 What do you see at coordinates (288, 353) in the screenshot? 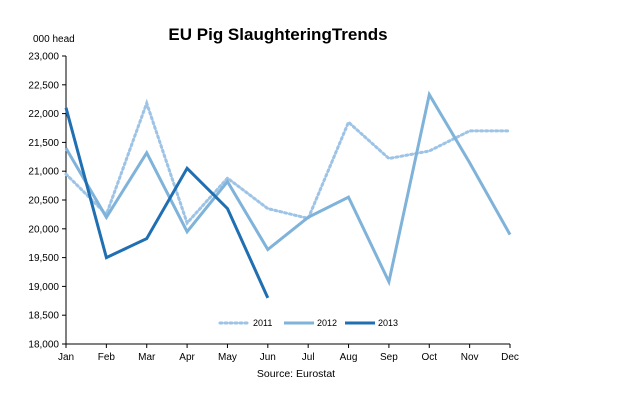
I see `x-axis-ticks: Jan Feb Mar Apr May Jun Jul Aug Sep Oct Nov Dec` at bounding box center [288, 353].